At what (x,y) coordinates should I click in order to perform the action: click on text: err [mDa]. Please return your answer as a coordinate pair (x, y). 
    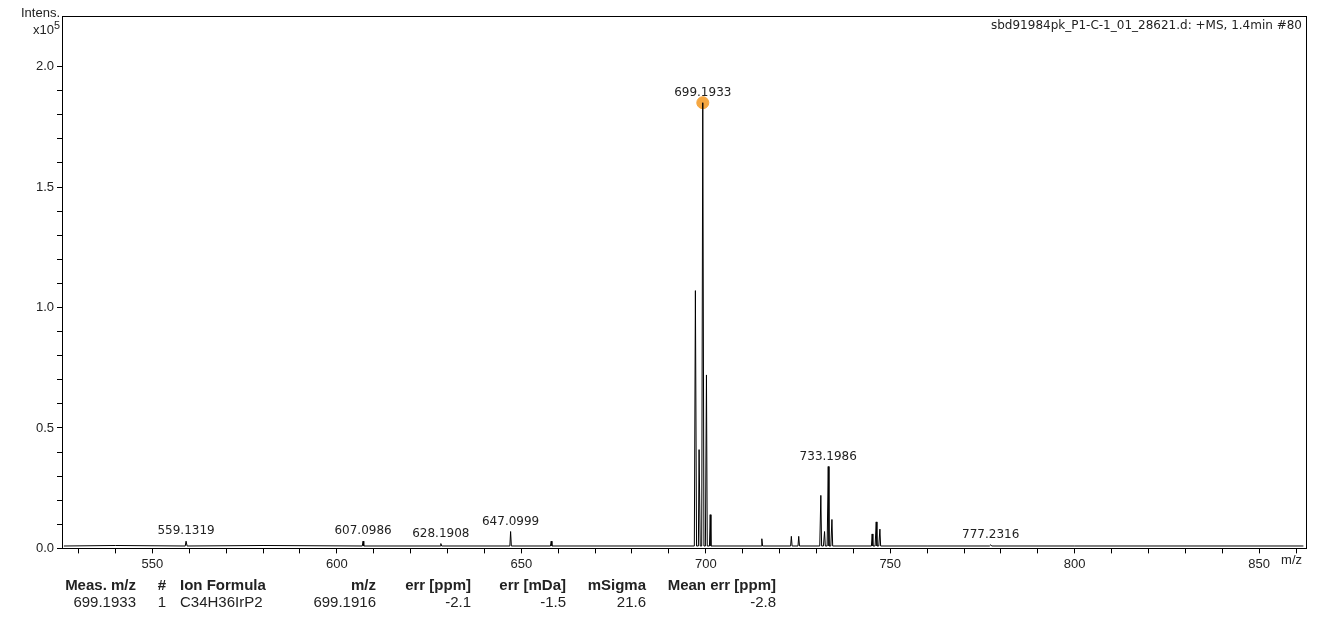
    Looking at the image, I should click on (532, 584).